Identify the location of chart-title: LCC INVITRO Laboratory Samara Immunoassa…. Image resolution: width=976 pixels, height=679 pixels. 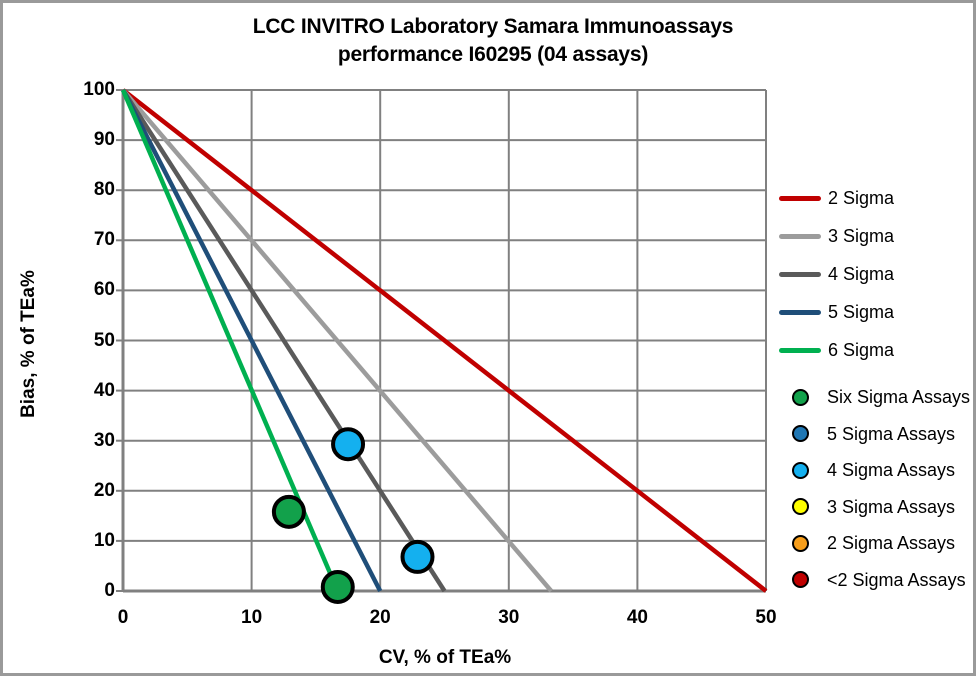
(493, 40).